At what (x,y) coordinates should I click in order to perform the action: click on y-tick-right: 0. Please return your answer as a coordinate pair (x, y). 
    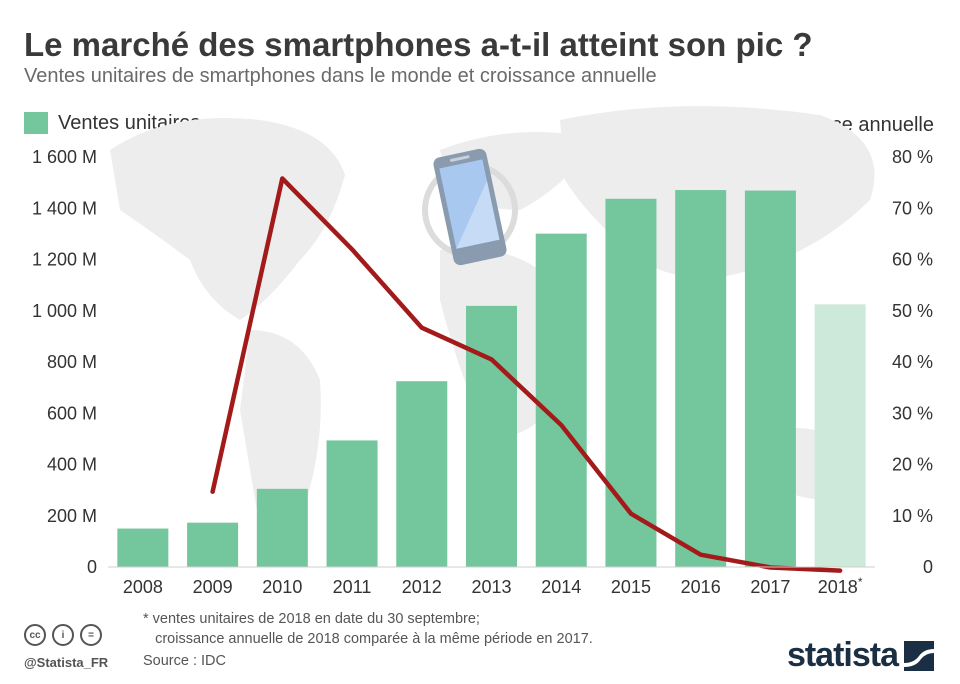
    Looking at the image, I should click on (928, 567).